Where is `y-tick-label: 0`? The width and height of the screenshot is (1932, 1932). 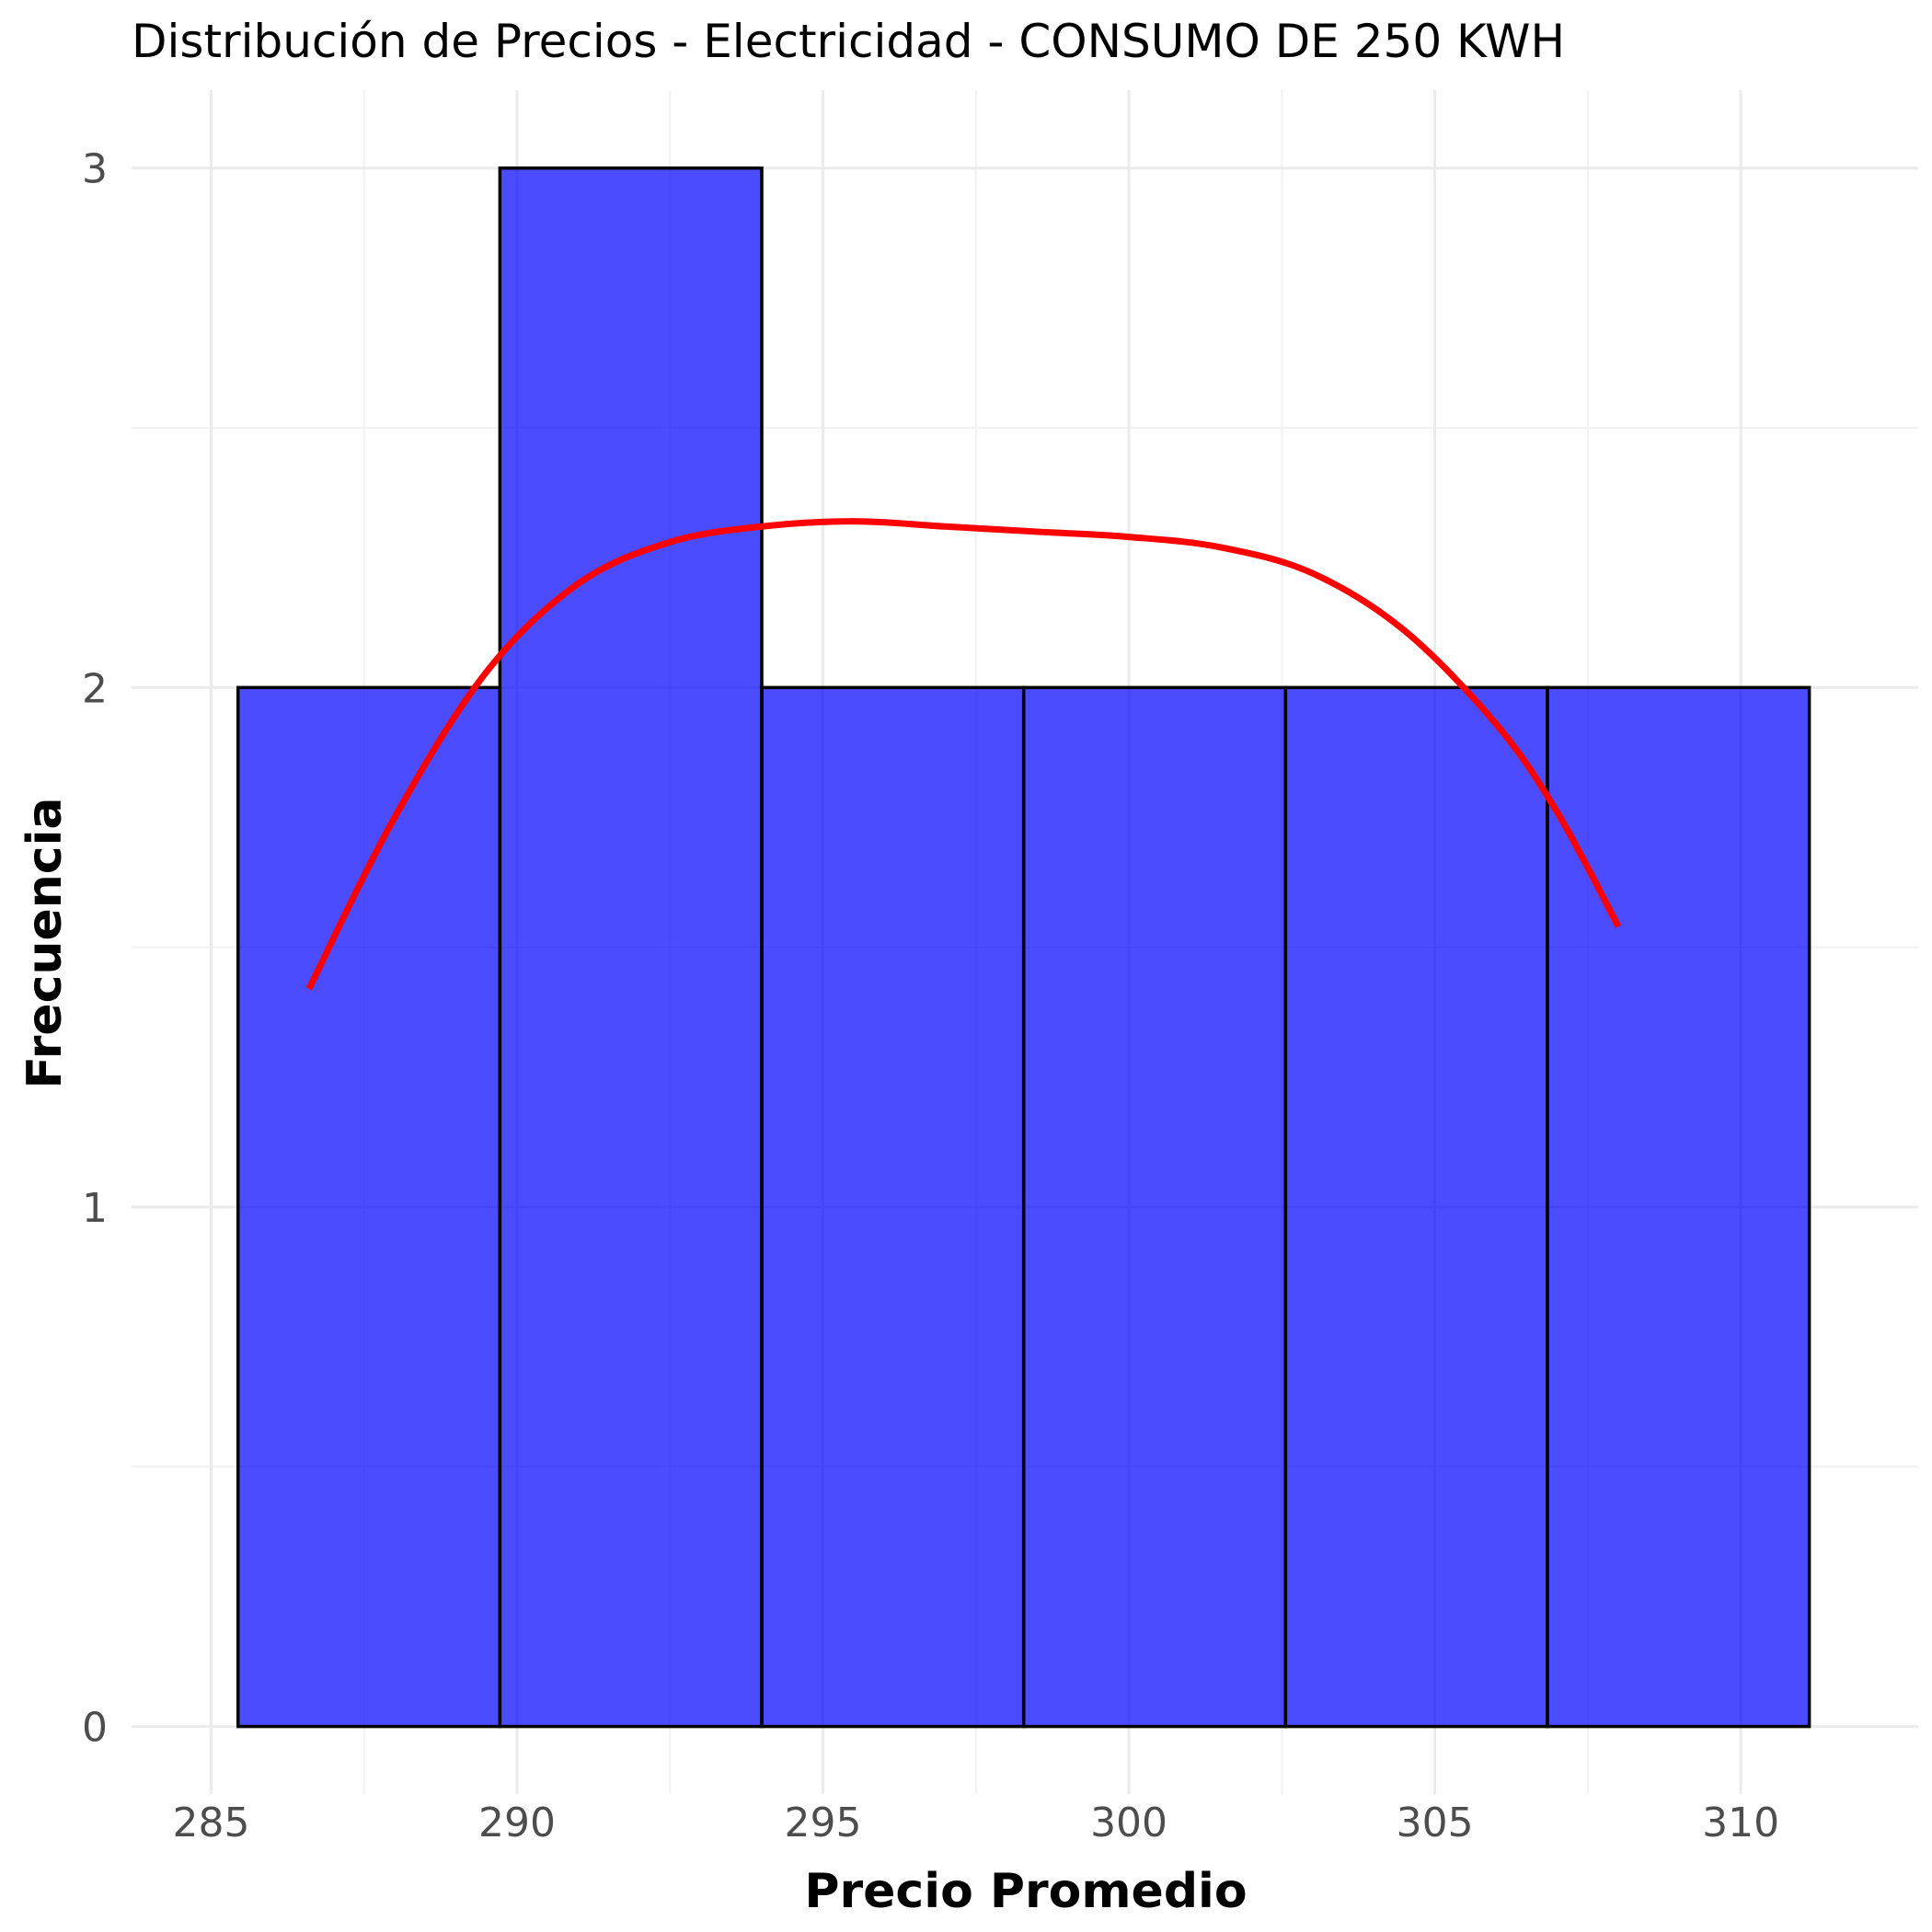 y-tick-label: 0 is located at coordinates (95, 1728).